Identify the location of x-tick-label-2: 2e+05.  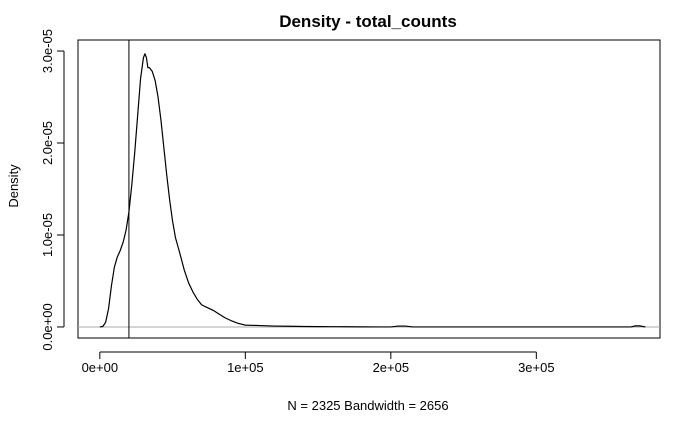
(391, 367).